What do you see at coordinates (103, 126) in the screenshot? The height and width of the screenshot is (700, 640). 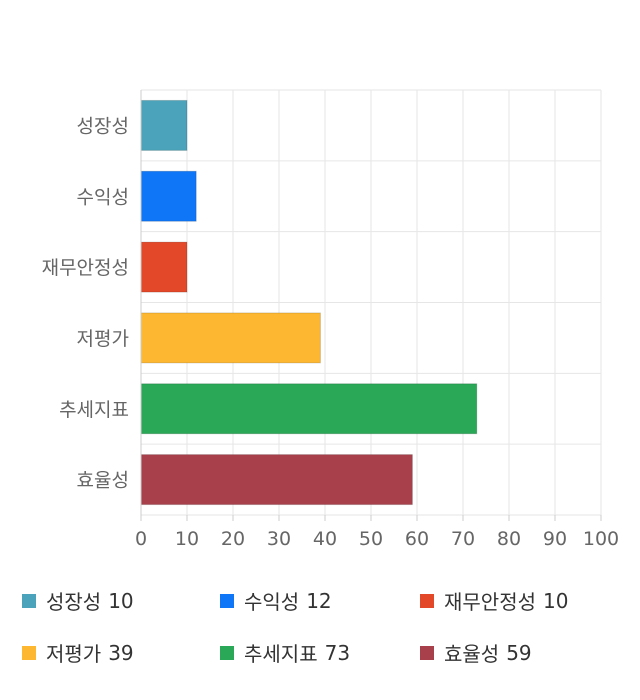 I see `category-label: 성장성` at bounding box center [103, 126].